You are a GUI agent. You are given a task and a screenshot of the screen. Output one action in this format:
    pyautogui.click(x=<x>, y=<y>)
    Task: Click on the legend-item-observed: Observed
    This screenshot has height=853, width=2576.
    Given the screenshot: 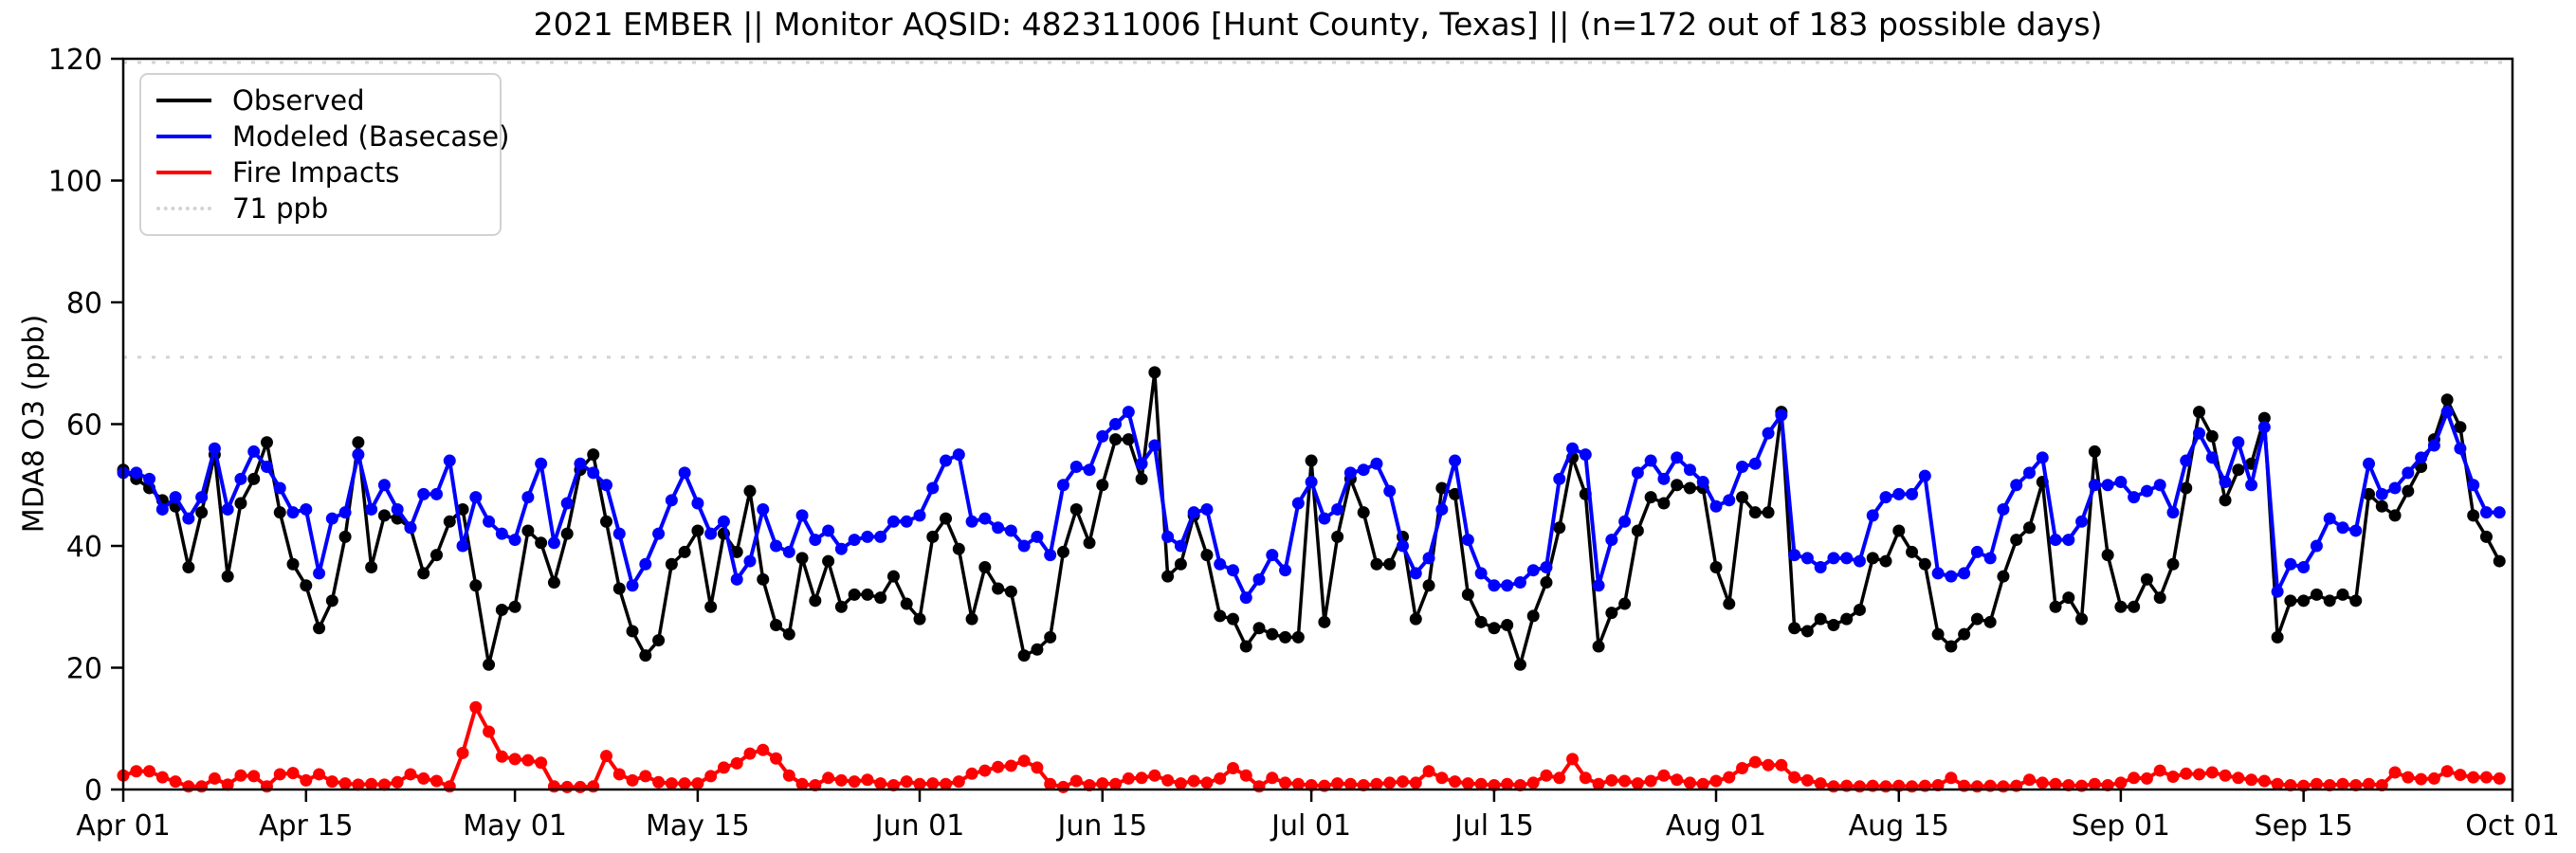 What is the action you would take?
    pyautogui.click(x=323, y=100)
    